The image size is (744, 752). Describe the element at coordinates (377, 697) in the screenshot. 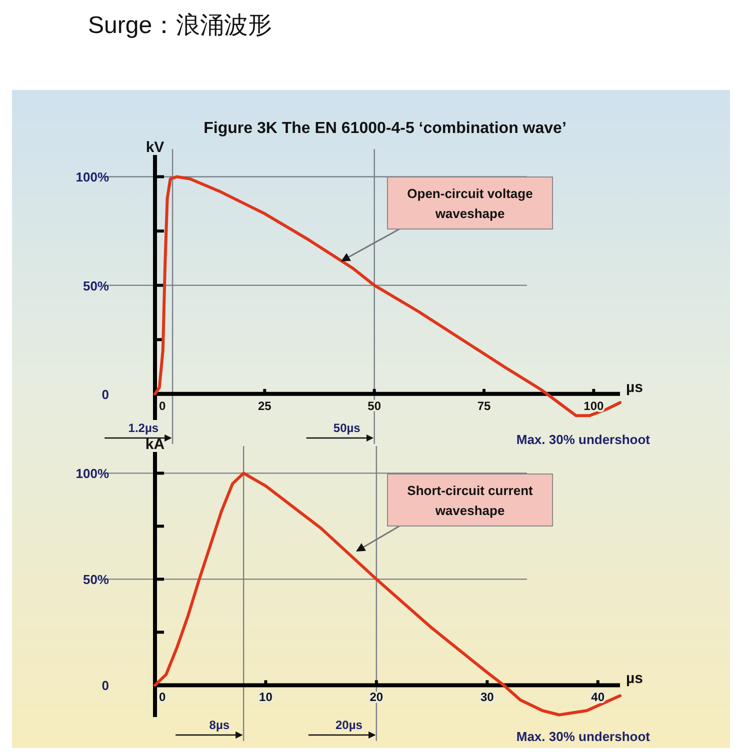

I see `x-tick-label: 20` at that location.